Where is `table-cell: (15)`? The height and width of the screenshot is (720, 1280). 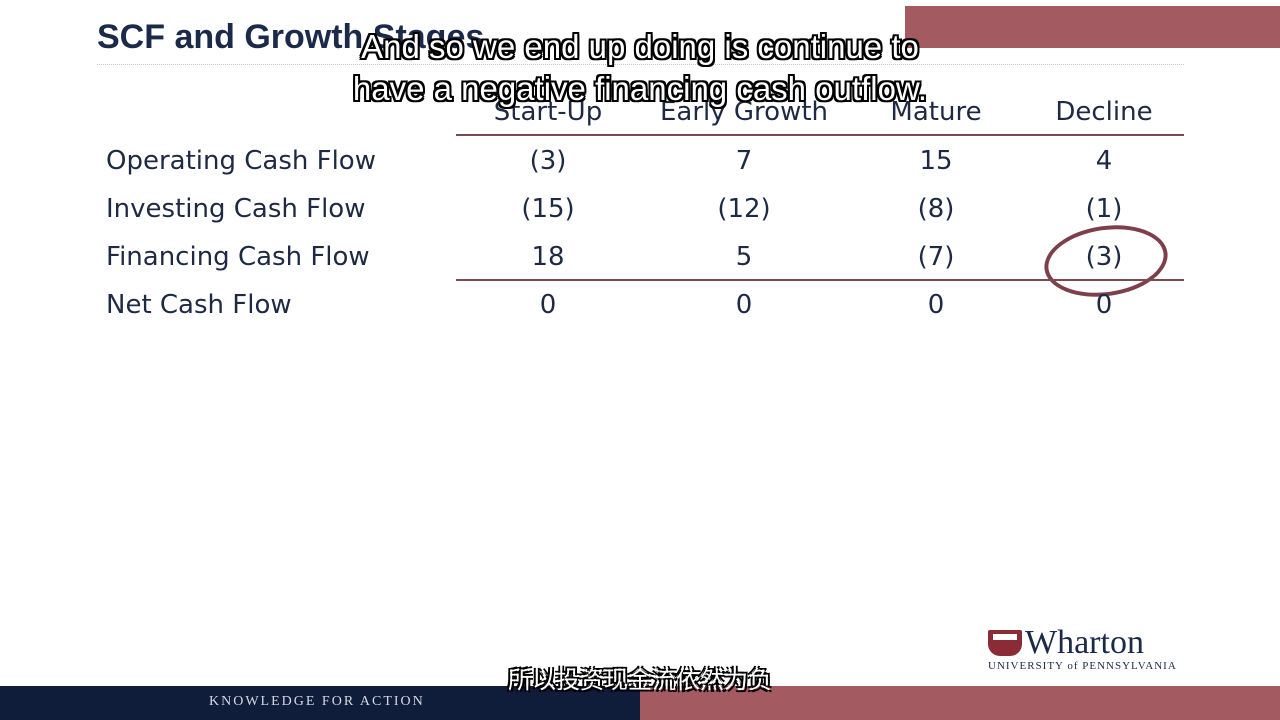 table-cell: (15) is located at coordinates (548, 209).